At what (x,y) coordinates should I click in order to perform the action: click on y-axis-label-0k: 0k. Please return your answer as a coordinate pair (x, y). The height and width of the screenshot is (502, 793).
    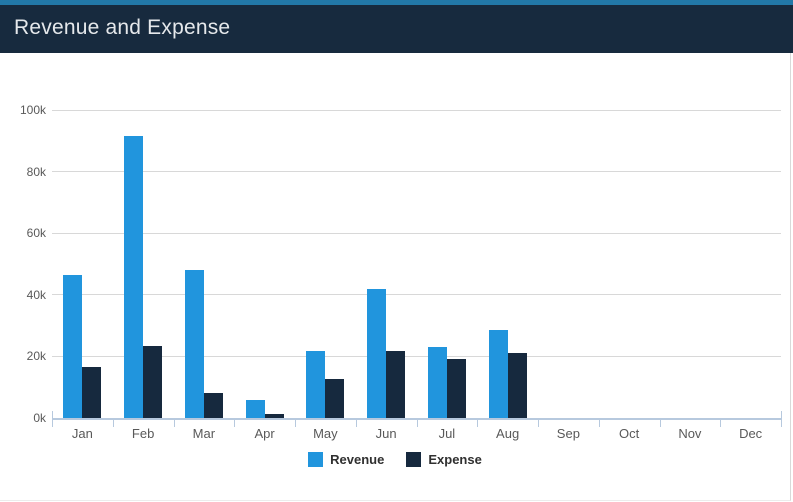
    Looking at the image, I should click on (39, 418).